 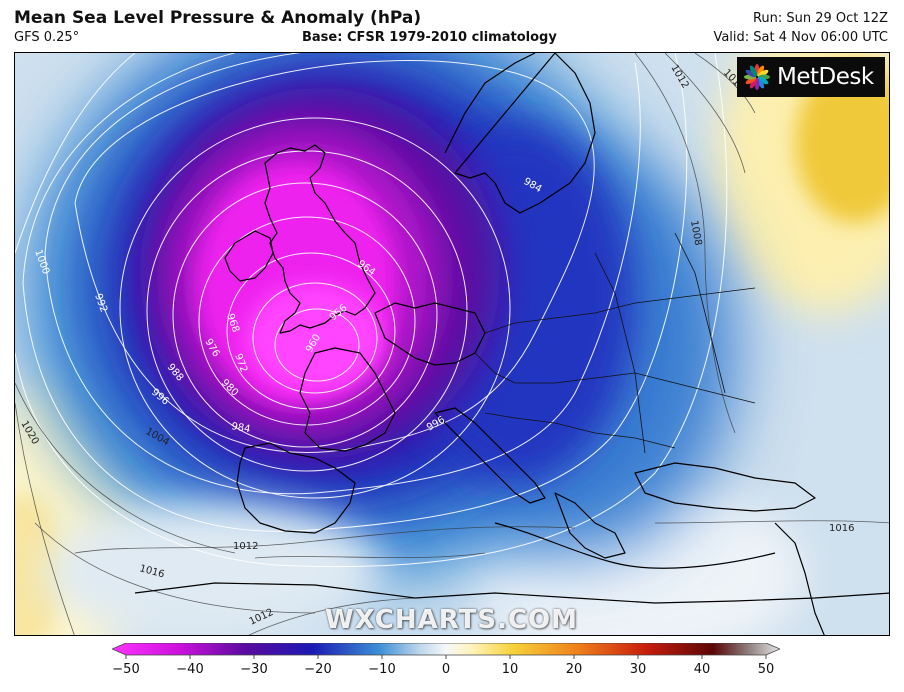 What do you see at coordinates (215, 569) in the screenshot?
I see `anomaly-south-weak` at bounding box center [215, 569].